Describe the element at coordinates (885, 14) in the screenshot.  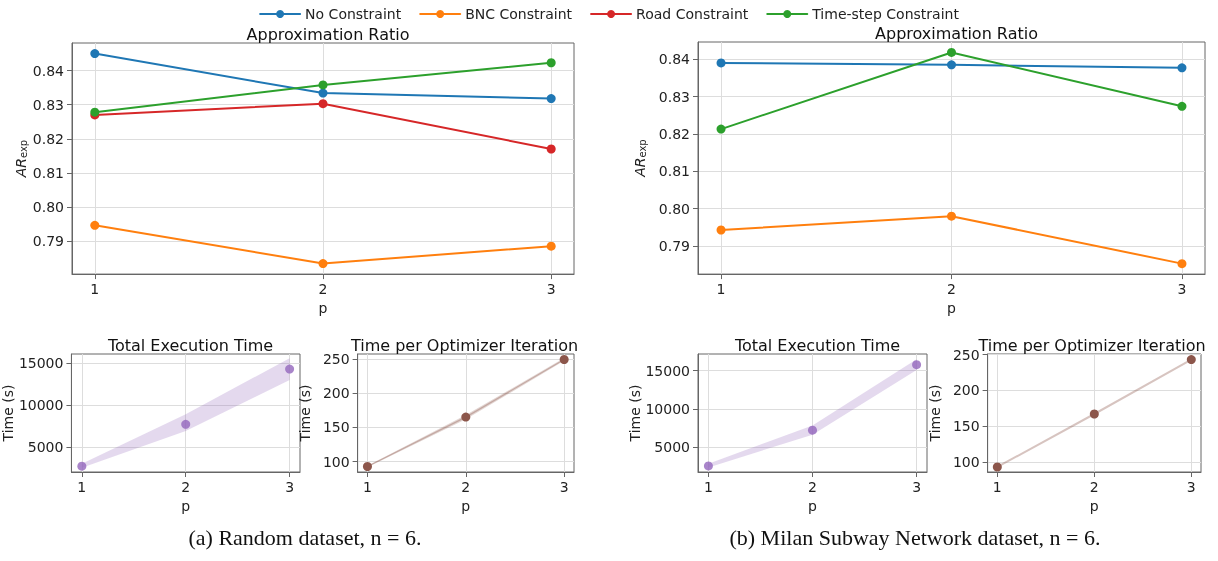
I see `legend-label: Time-step Constraint` at that location.